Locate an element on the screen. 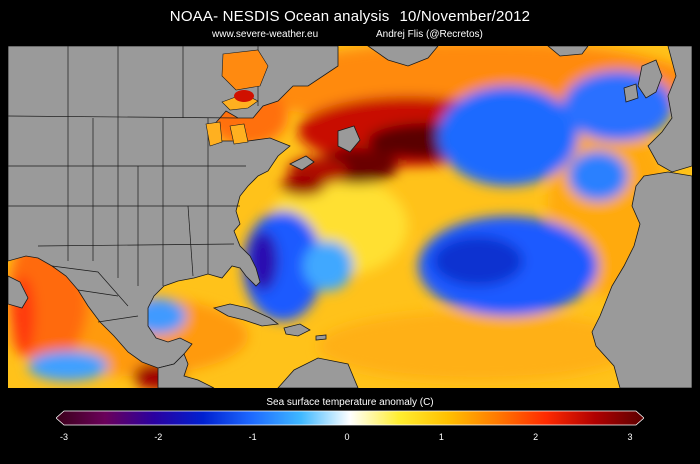 This screenshot has width=700, height=464. colorbar-label: Sea surface temperature anomaly (C) is located at coordinates (350, 402).